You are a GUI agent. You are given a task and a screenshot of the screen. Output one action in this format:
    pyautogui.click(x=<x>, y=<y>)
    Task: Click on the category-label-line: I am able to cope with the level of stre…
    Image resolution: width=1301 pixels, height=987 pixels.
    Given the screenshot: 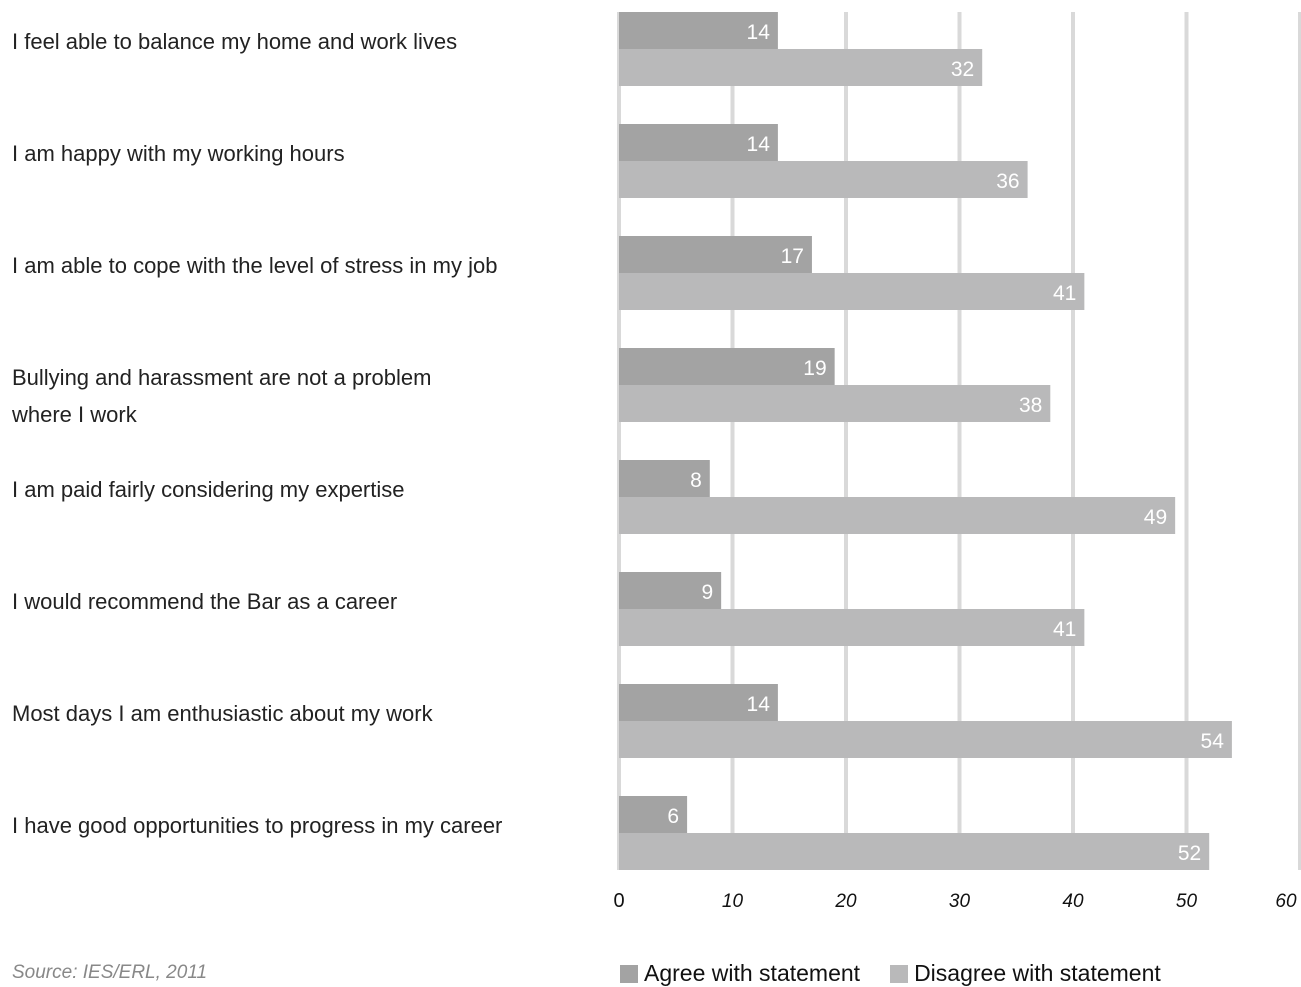 What is the action you would take?
    pyautogui.click(x=254, y=265)
    